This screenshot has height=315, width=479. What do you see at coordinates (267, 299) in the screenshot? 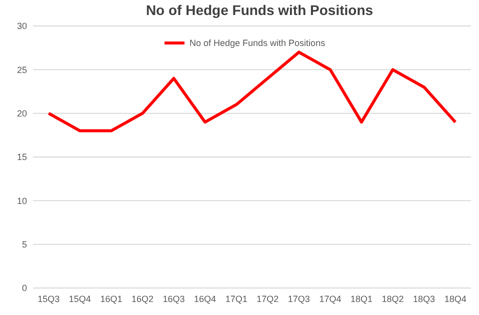
I see `x-tick-label: 17Q2` at bounding box center [267, 299].